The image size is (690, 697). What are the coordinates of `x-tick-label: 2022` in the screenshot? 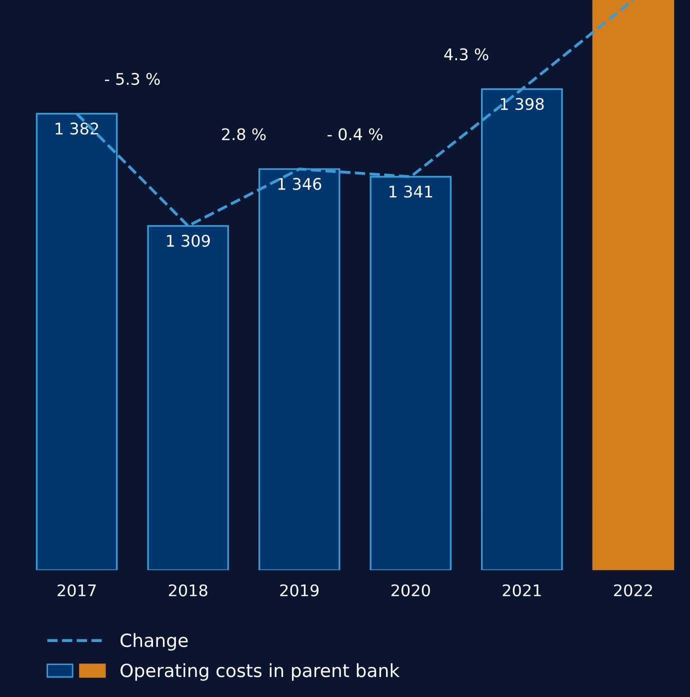 It's located at (633, 590).